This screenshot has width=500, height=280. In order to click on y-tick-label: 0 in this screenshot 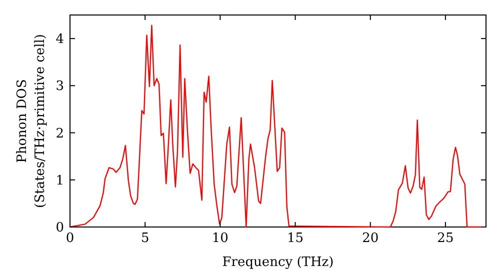, I will do `click(60, 228)`.